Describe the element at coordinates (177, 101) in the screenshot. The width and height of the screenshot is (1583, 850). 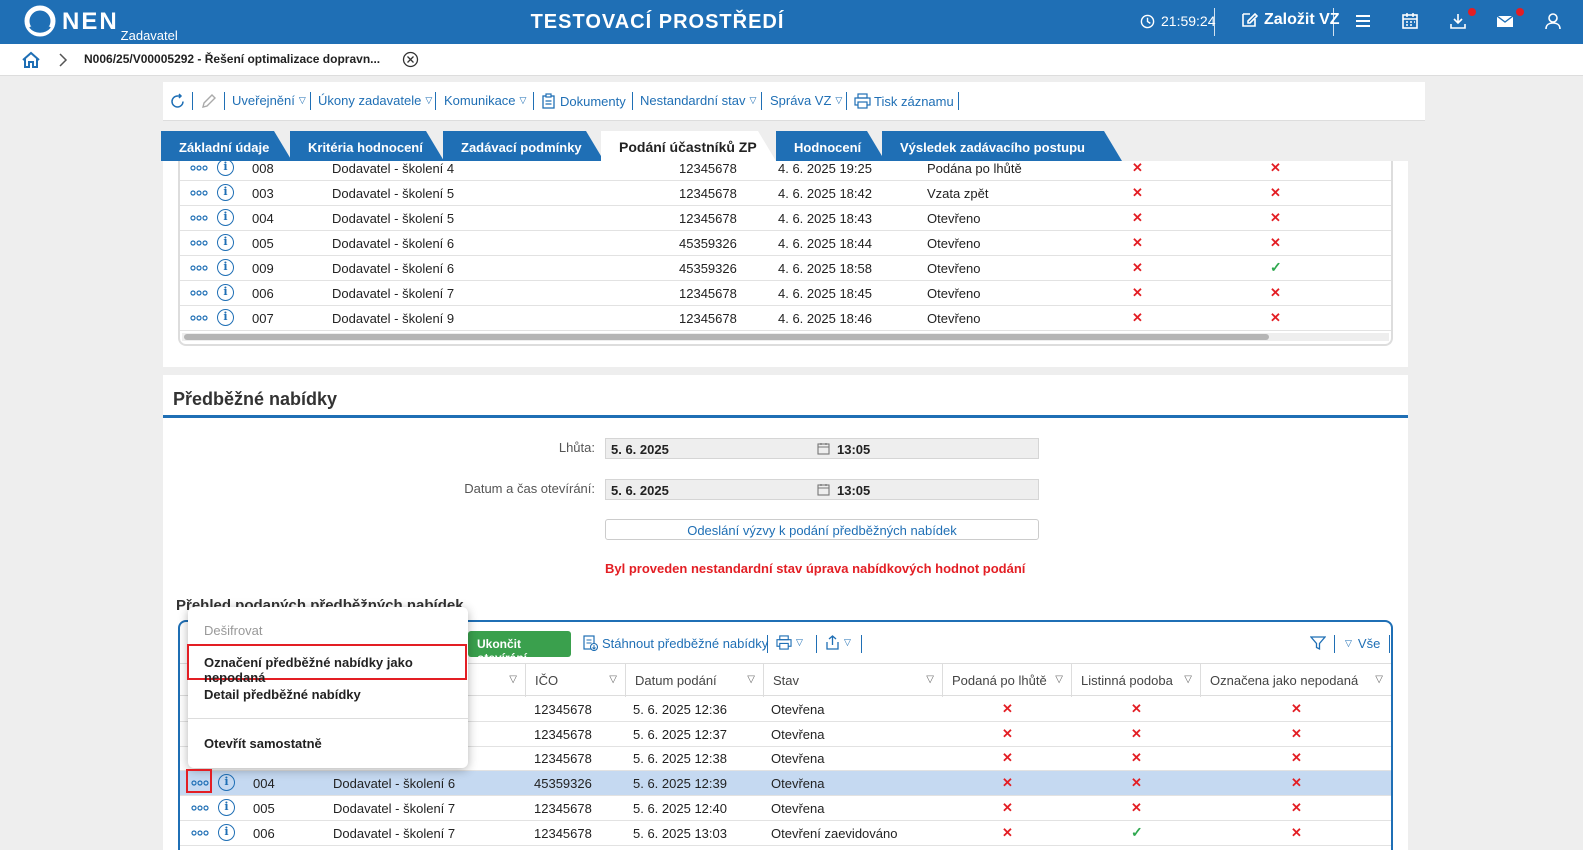
I see `refresh-icon` at that location.